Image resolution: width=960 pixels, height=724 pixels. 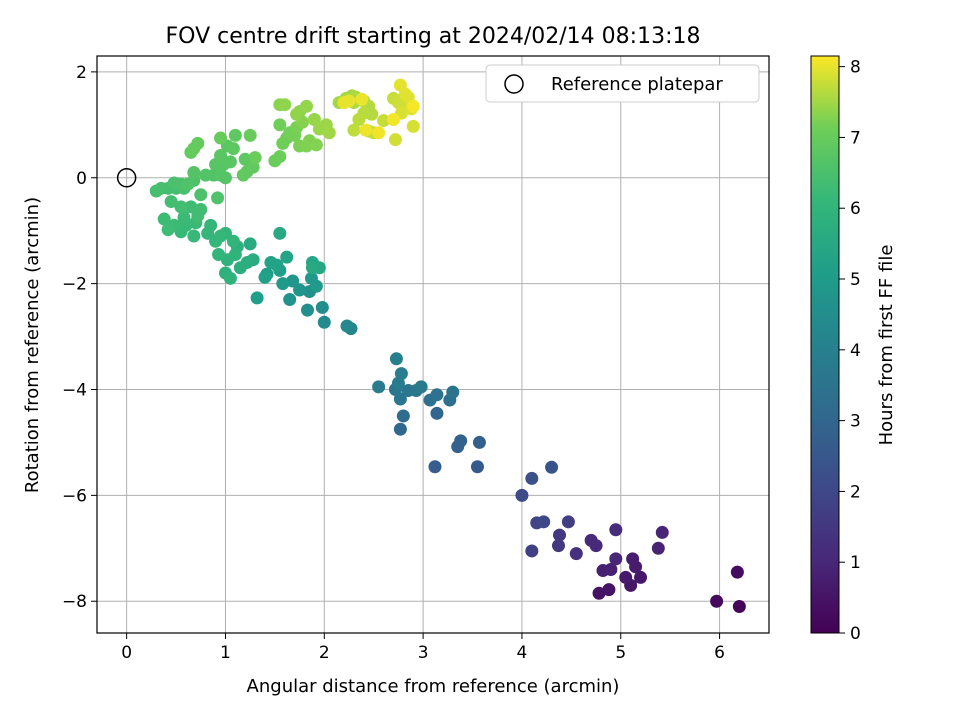 I want to click on colorbar: 0 1 2 3 4 5 6 7 8 Hours from first FF file, so click(x=853, y=349).